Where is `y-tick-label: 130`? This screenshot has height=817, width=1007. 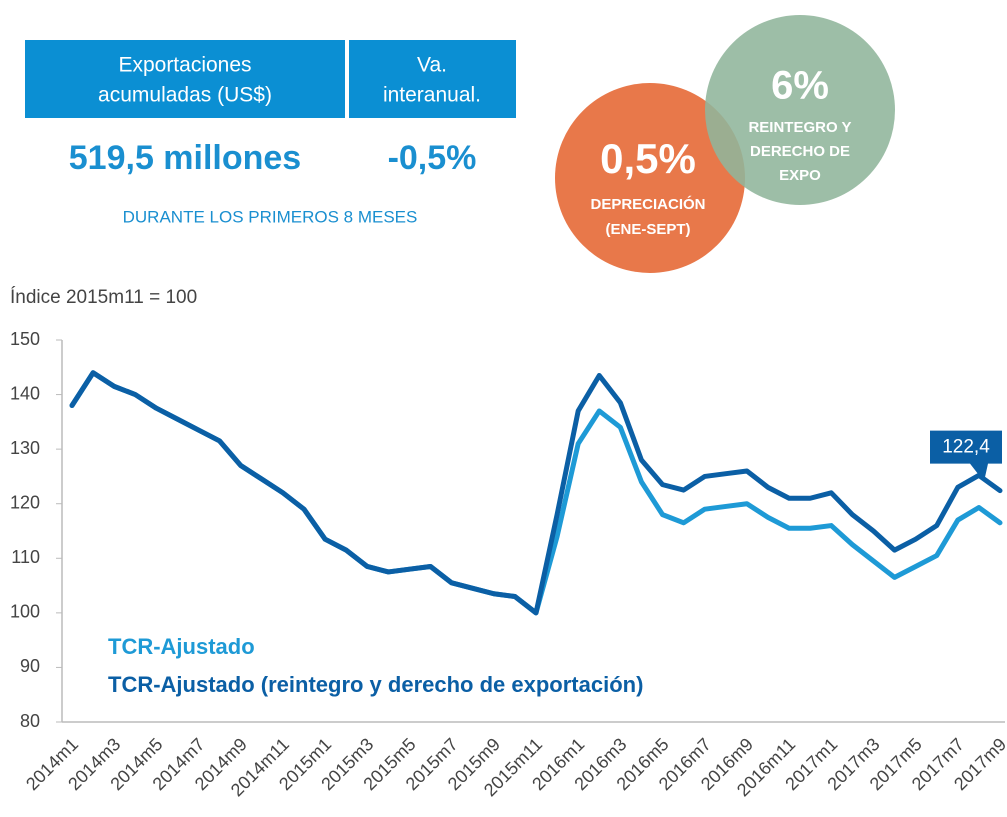
y-tick-label: 130 is located at coordinates (25, 448).